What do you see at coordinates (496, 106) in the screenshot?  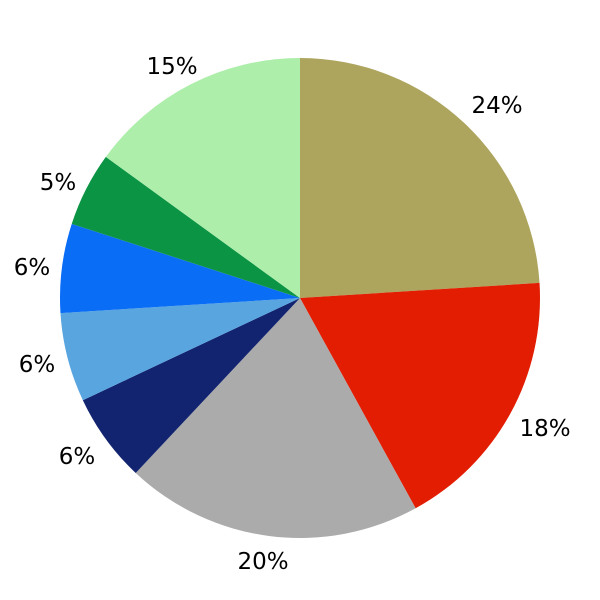 I see `slice-label-0: 24%` at bounding box center [496, 106].